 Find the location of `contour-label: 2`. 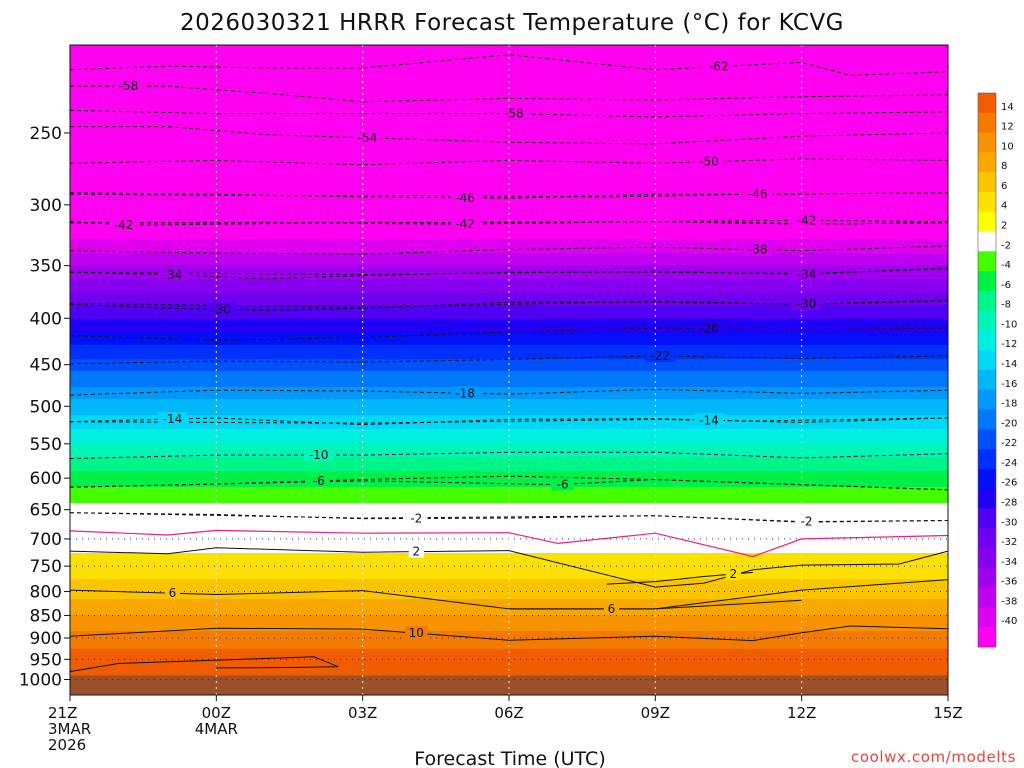

contour-label: 2 is located at coordinates (734, 574).